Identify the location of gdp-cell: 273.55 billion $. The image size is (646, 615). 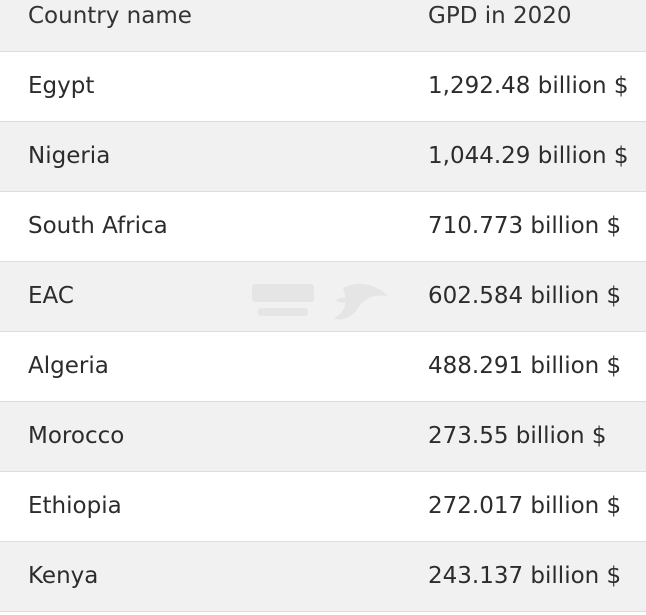
(517, 436).